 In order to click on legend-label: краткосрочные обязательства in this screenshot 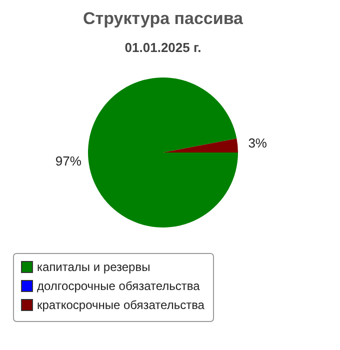, I will do `click(121, 305)`.